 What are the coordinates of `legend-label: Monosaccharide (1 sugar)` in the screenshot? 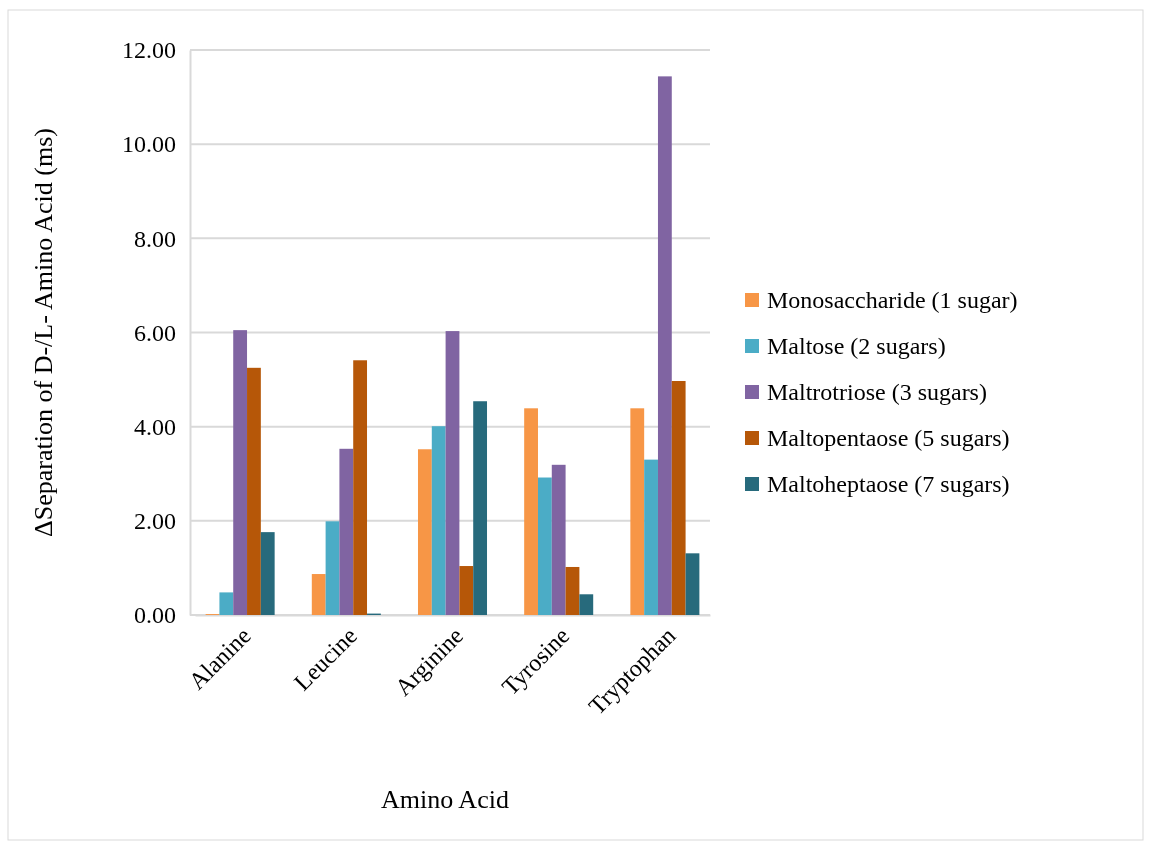 It's located at (892, 300).